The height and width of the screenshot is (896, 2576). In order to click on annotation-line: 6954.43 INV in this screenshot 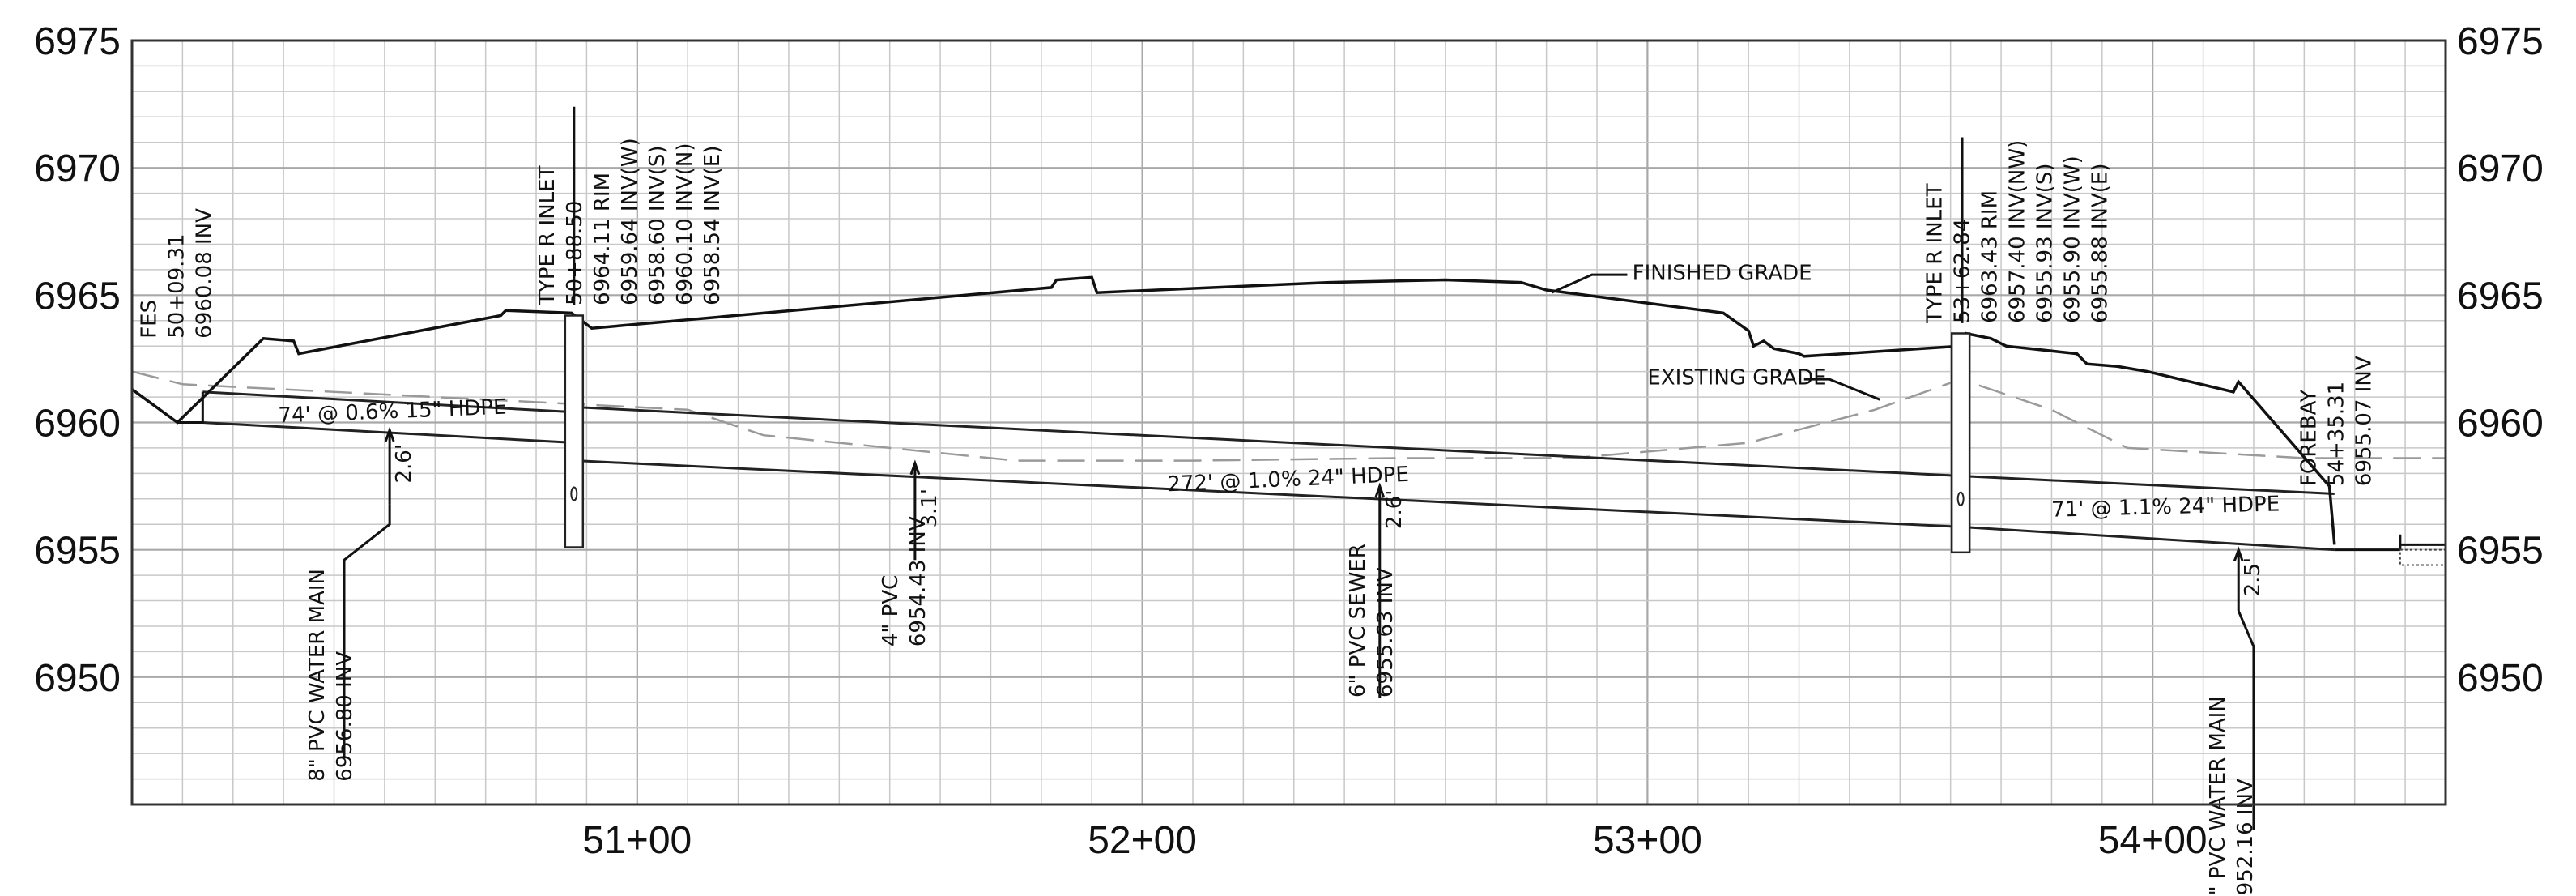, I will do `click(918, 581)`.